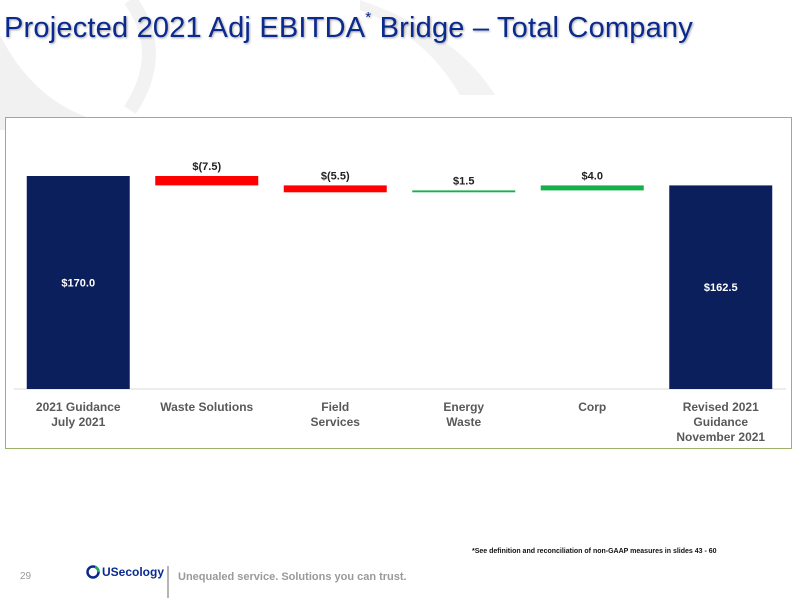 This screenshot has width=800, height=599. I want to click on company-logo: US ecology, so click(125, 572).